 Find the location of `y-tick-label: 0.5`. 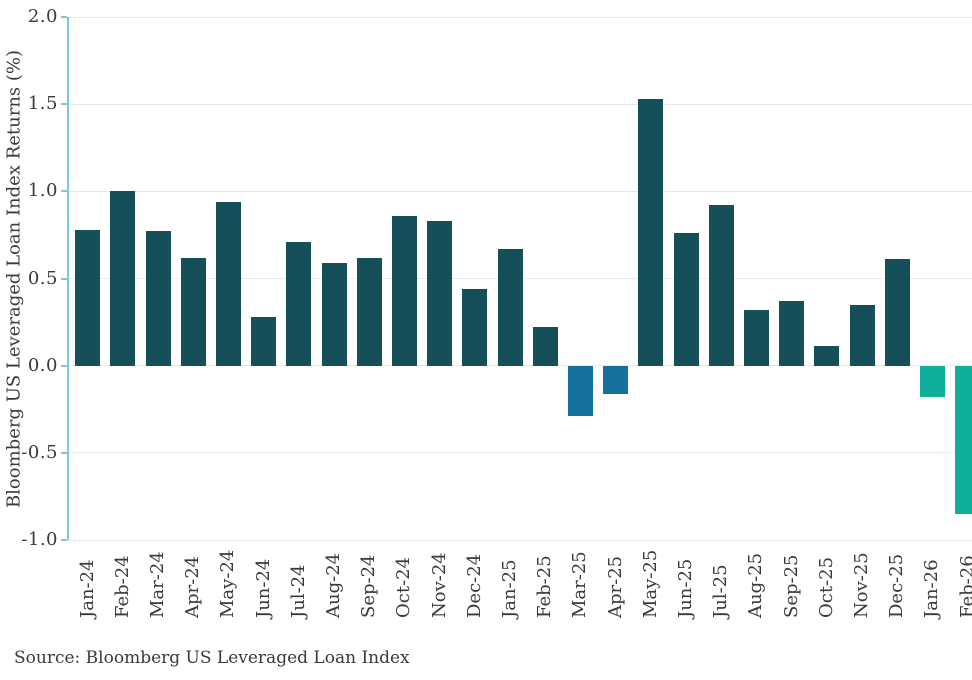

y-tick-label: 0.5 is located at coordinates (42, 278).